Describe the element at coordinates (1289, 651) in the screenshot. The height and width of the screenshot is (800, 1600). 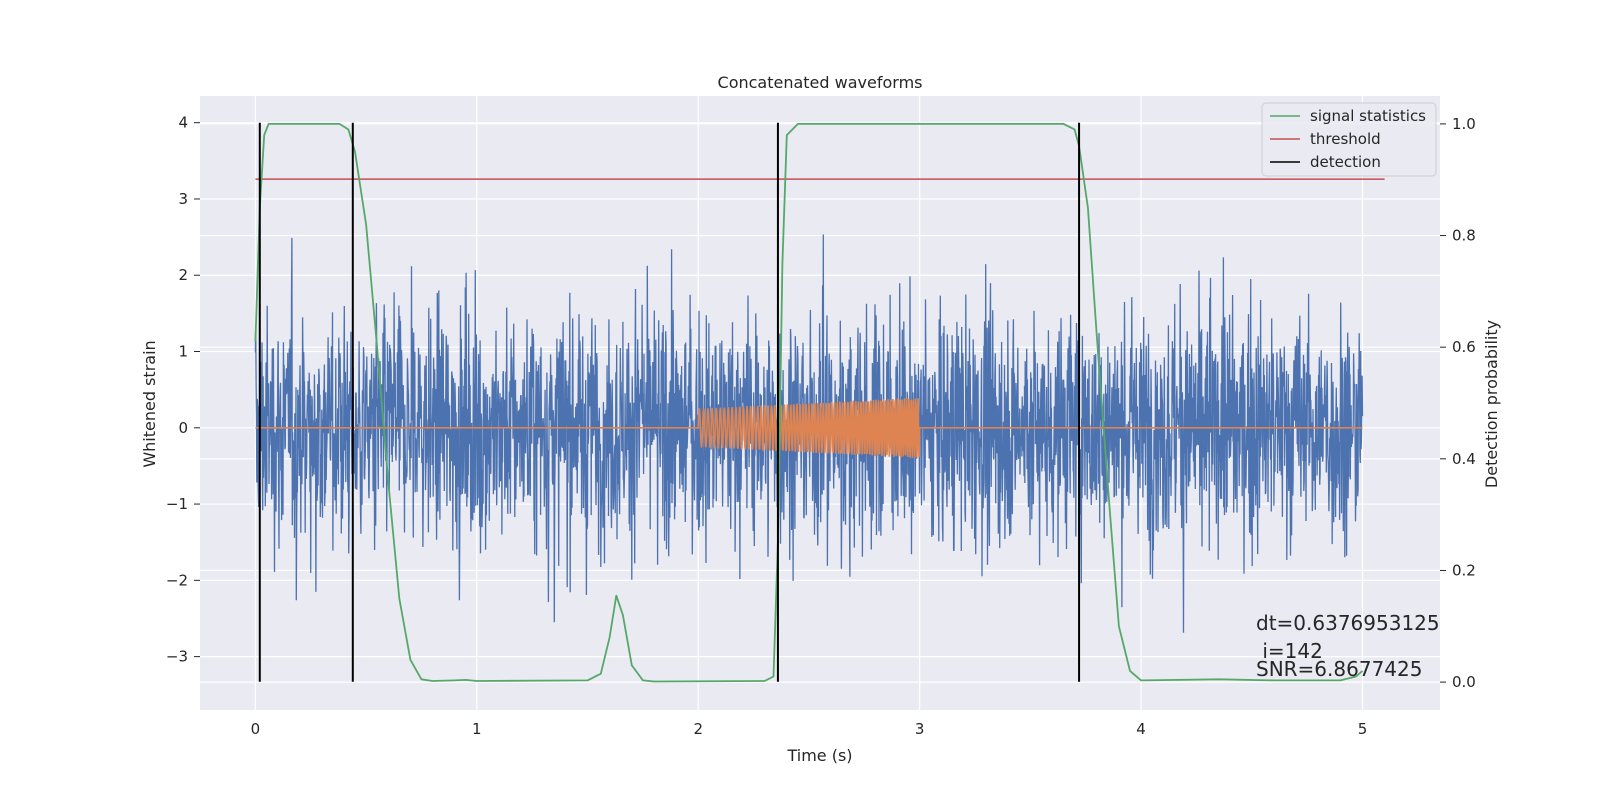
I see `annotation-index: i=142` at that location.